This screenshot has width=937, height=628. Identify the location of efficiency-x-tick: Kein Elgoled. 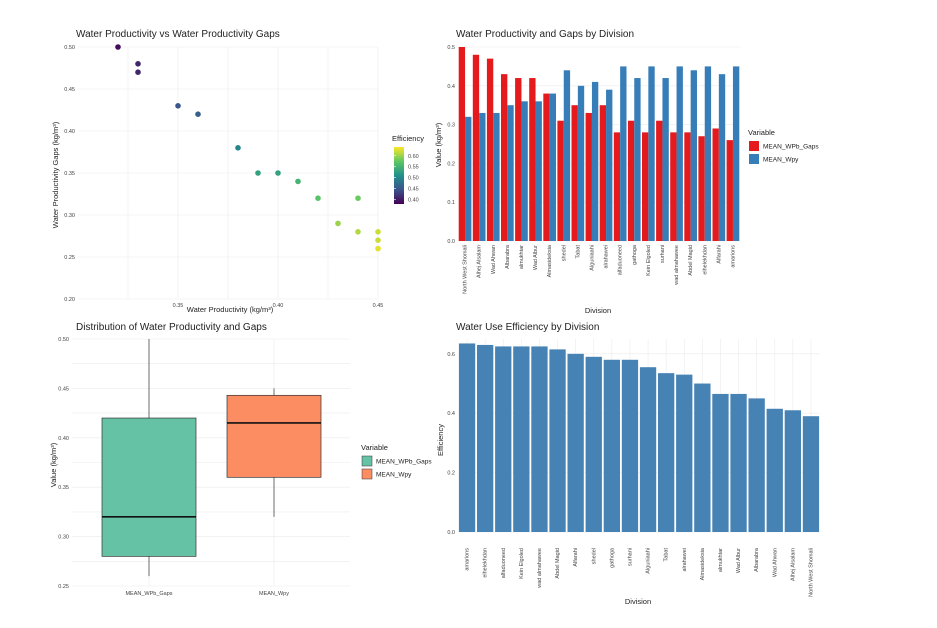
(522, 563).